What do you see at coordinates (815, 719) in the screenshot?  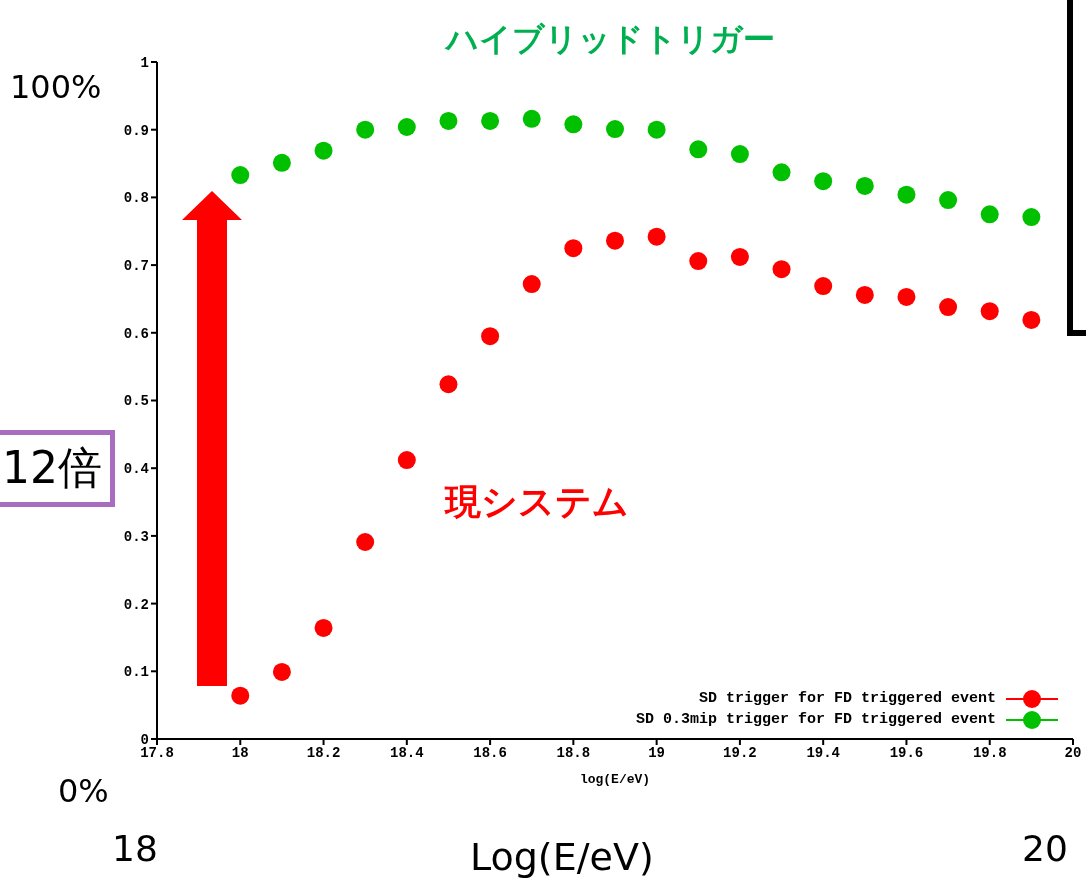 I see `legend-label: SD 0.3mip trigger for FD triggered event` at bounding box center [815, 719].